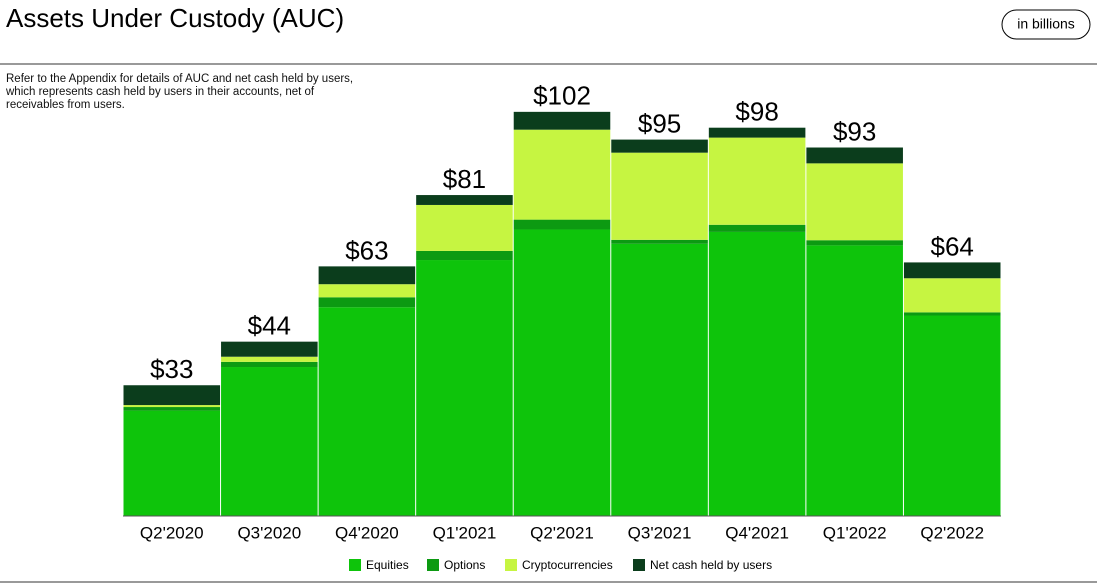 This screenshot has width=1097, height=586. I want to click on x-tick-label: Q3'2020, so click(269, 532).